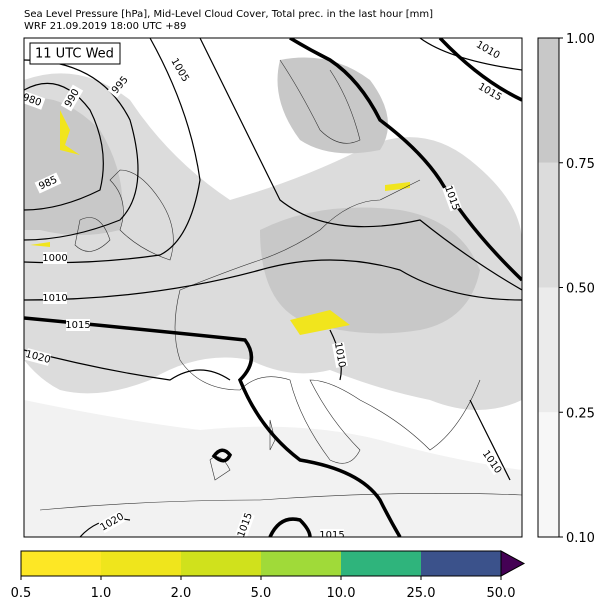  What do you see at coordinates (181, 593) in the screenshot?
I see `colorbar-tick-label: 2.0` at bounding box center [181, 593].